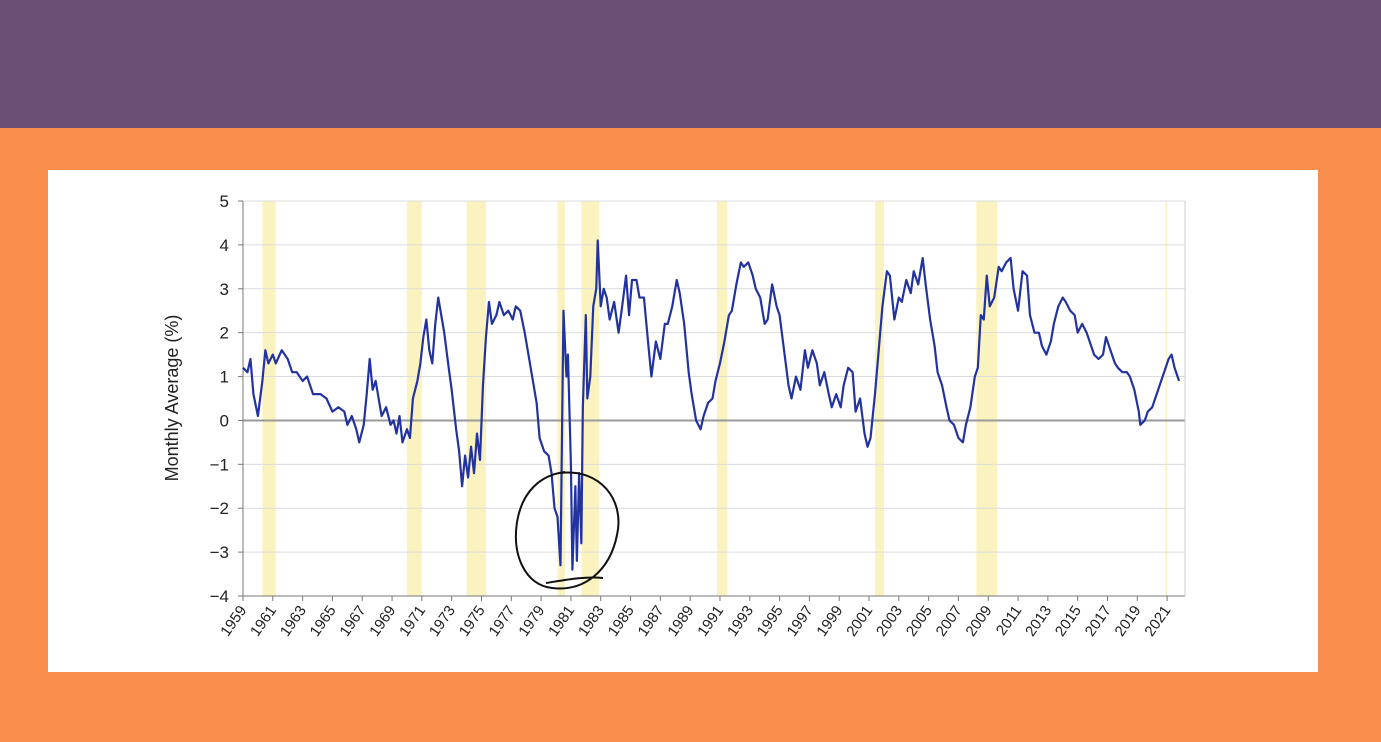  What do you see at coordinates (172, 398) in the screenshot?
I see `y-axis-label: Monthly Average (%)` at bounding box center [172, 398].